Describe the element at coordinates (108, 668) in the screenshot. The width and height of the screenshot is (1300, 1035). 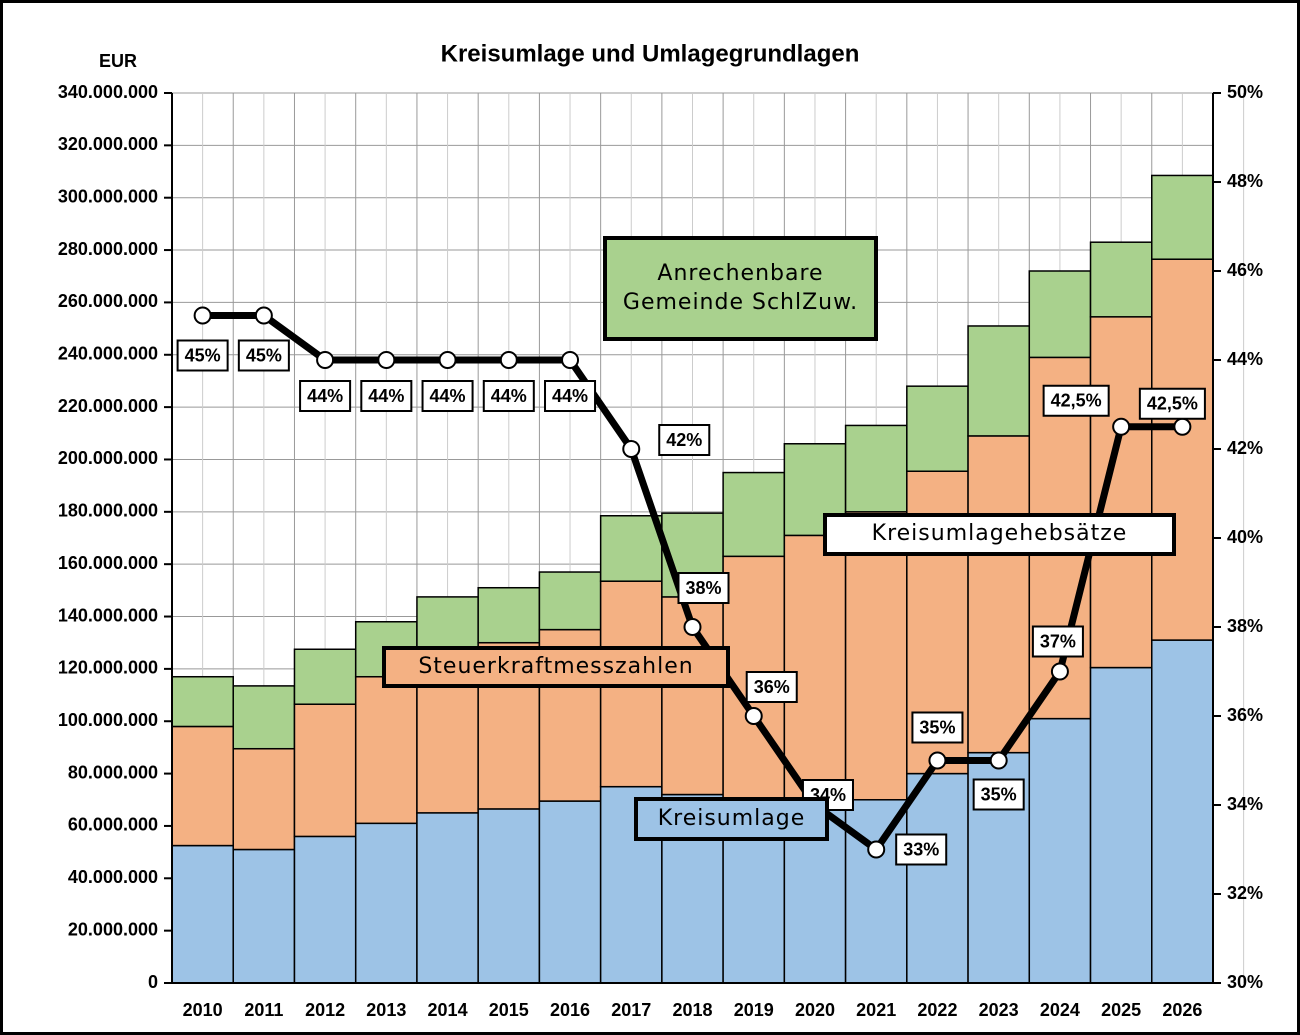
I see `y-tick-label: 120.000.000` at that location.